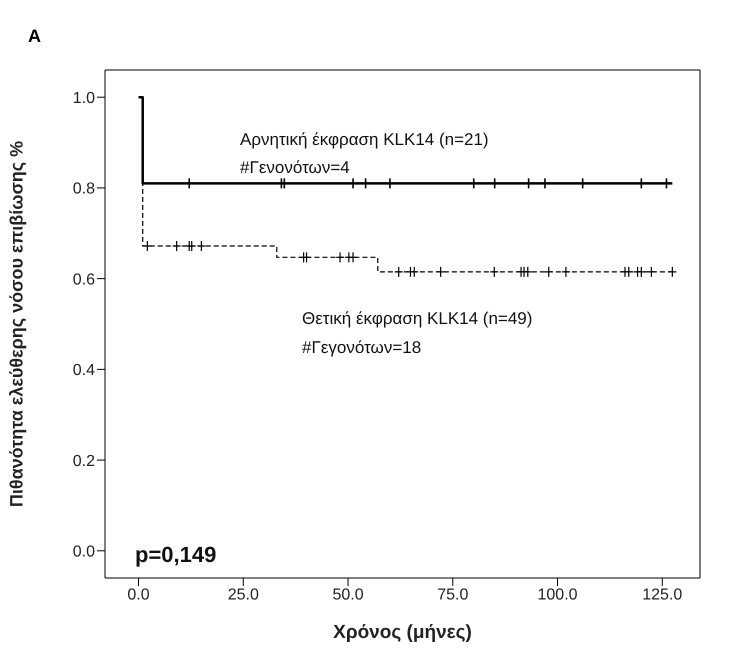 The image size is (743, 661). I want to click on x-tick-label: 25.0, so click(243, 595).